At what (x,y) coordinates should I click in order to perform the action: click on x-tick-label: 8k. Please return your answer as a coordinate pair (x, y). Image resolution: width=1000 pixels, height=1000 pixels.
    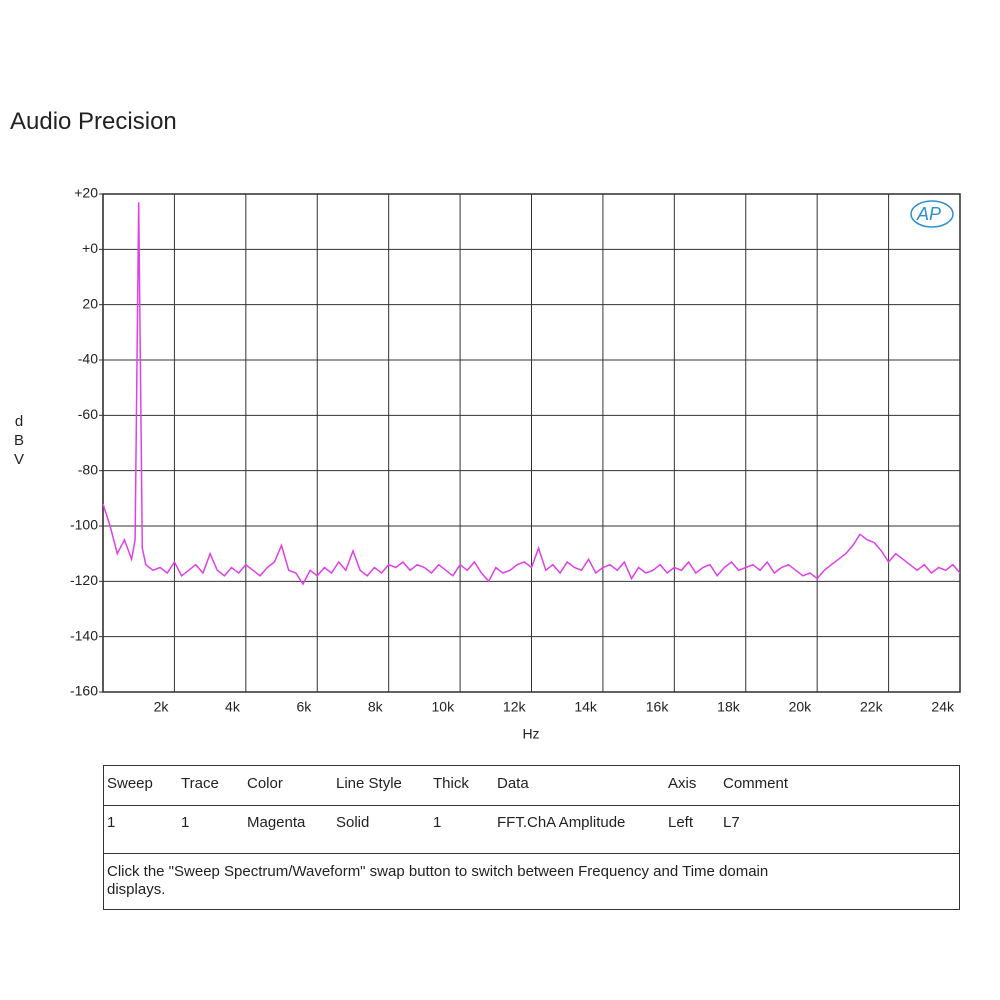
    Looking at the image, I should click on (376, 707).